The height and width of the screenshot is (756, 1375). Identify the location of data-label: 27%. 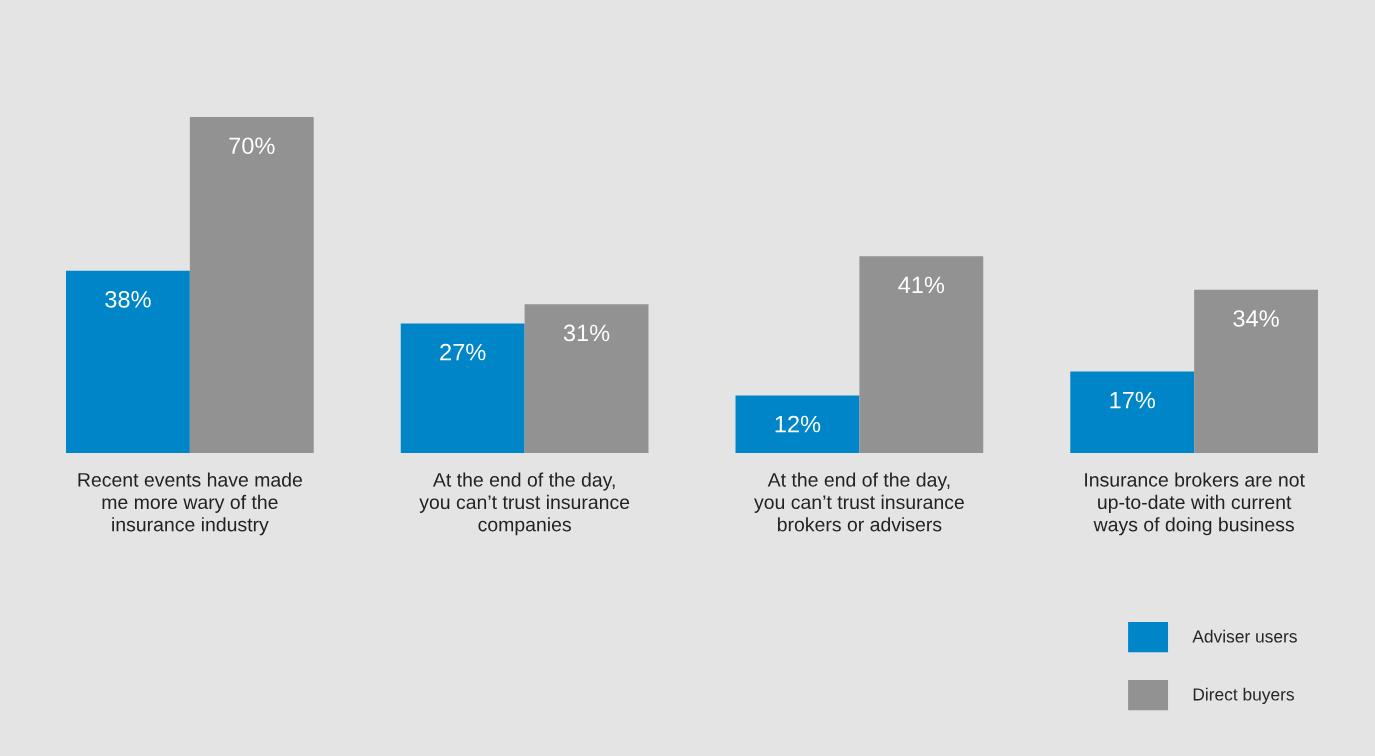
(463, 352).